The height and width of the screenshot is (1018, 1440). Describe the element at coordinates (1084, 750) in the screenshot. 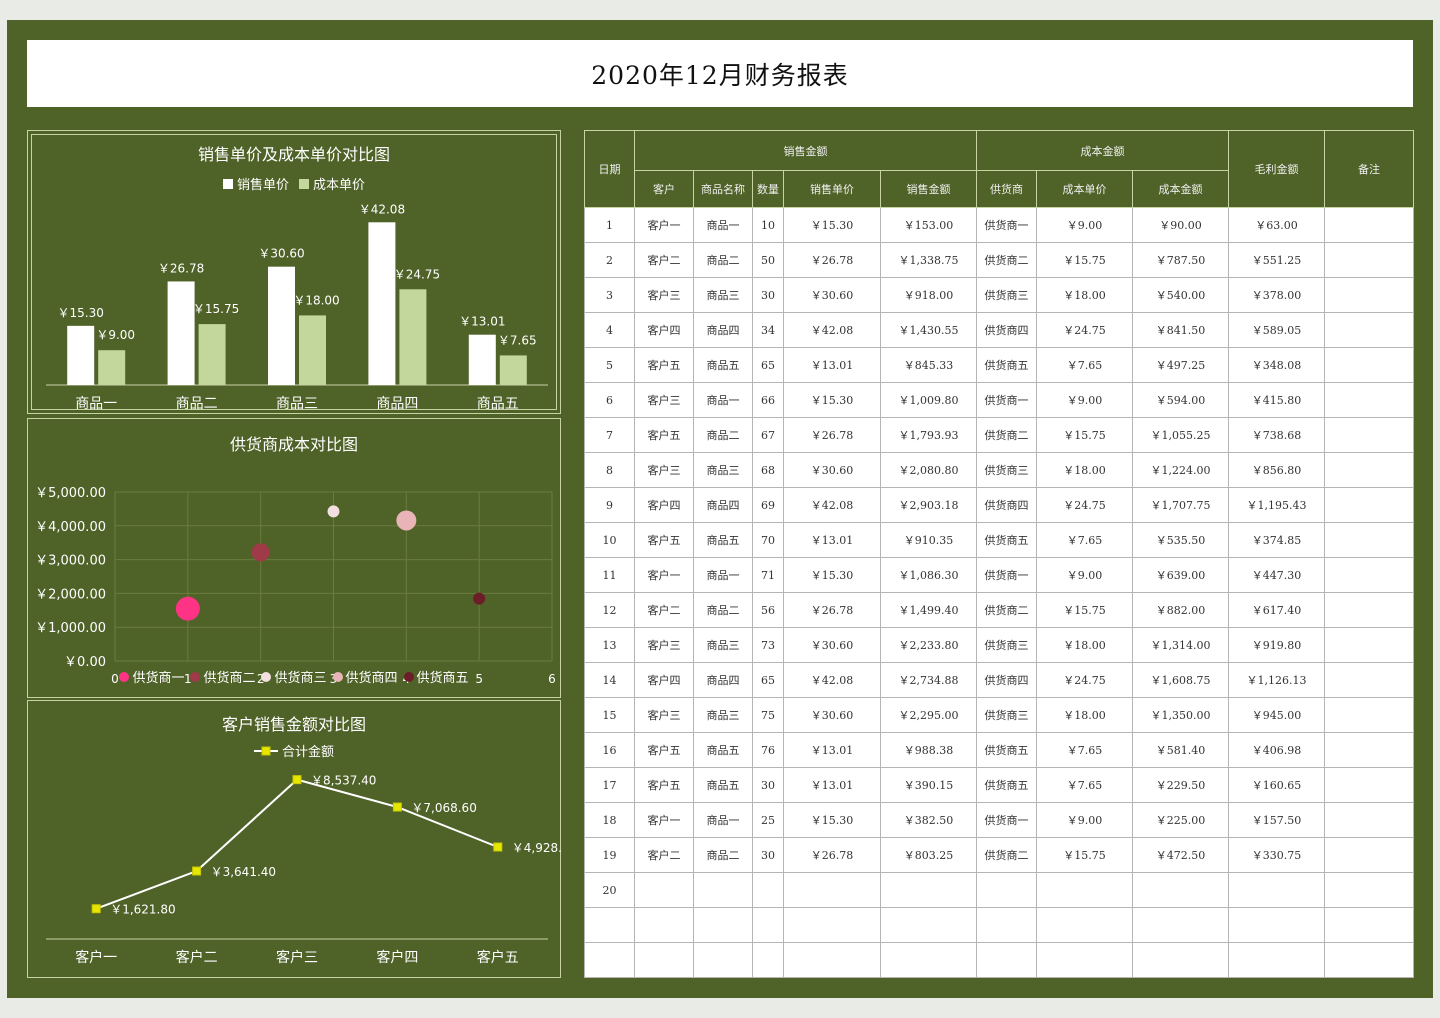

I see `cell-cost-unit-price: ￥7.65` at that location.